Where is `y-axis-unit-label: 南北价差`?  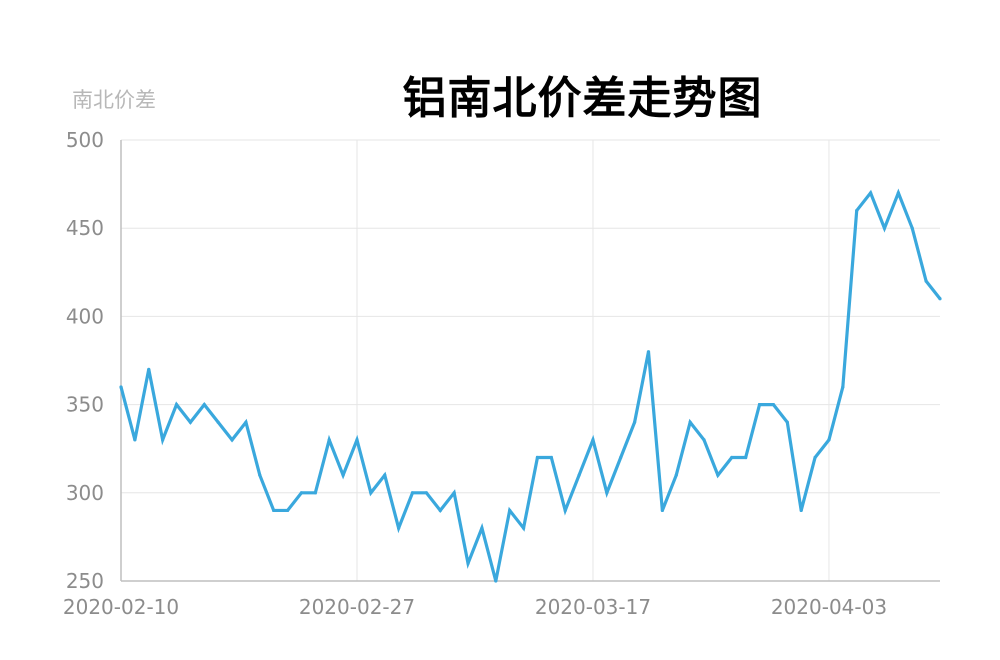
y-axis-unit-label: 南北价差 is located at coordinates (114, 100).